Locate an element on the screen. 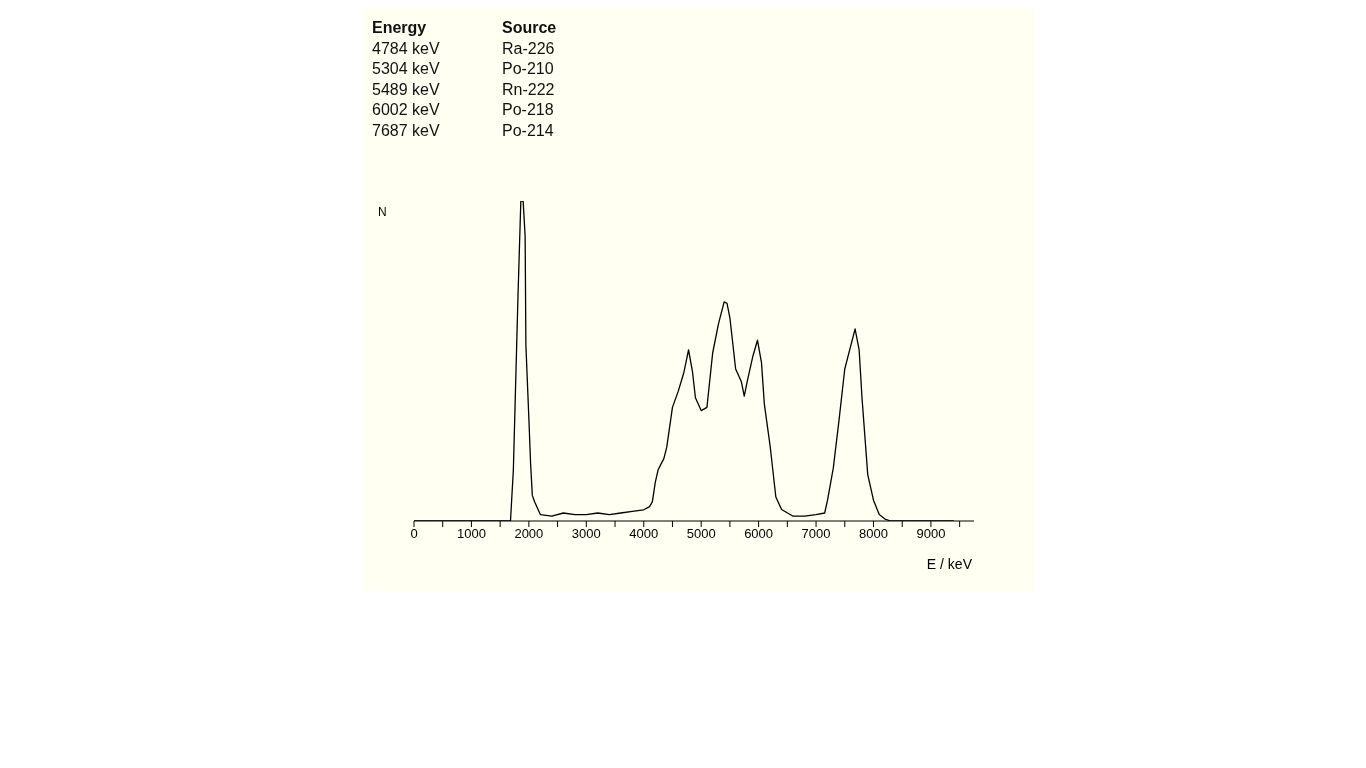  text: 5304 keV is located at coordinates (406, 69).